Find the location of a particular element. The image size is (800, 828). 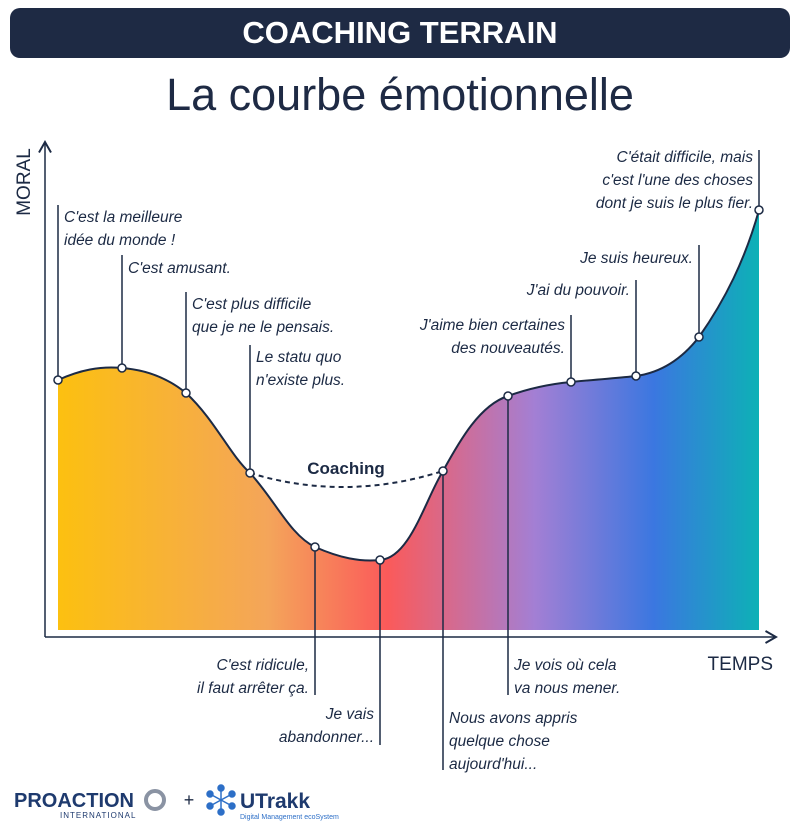

annotation-text: va nous mener. is located at coordinates (567, 688).